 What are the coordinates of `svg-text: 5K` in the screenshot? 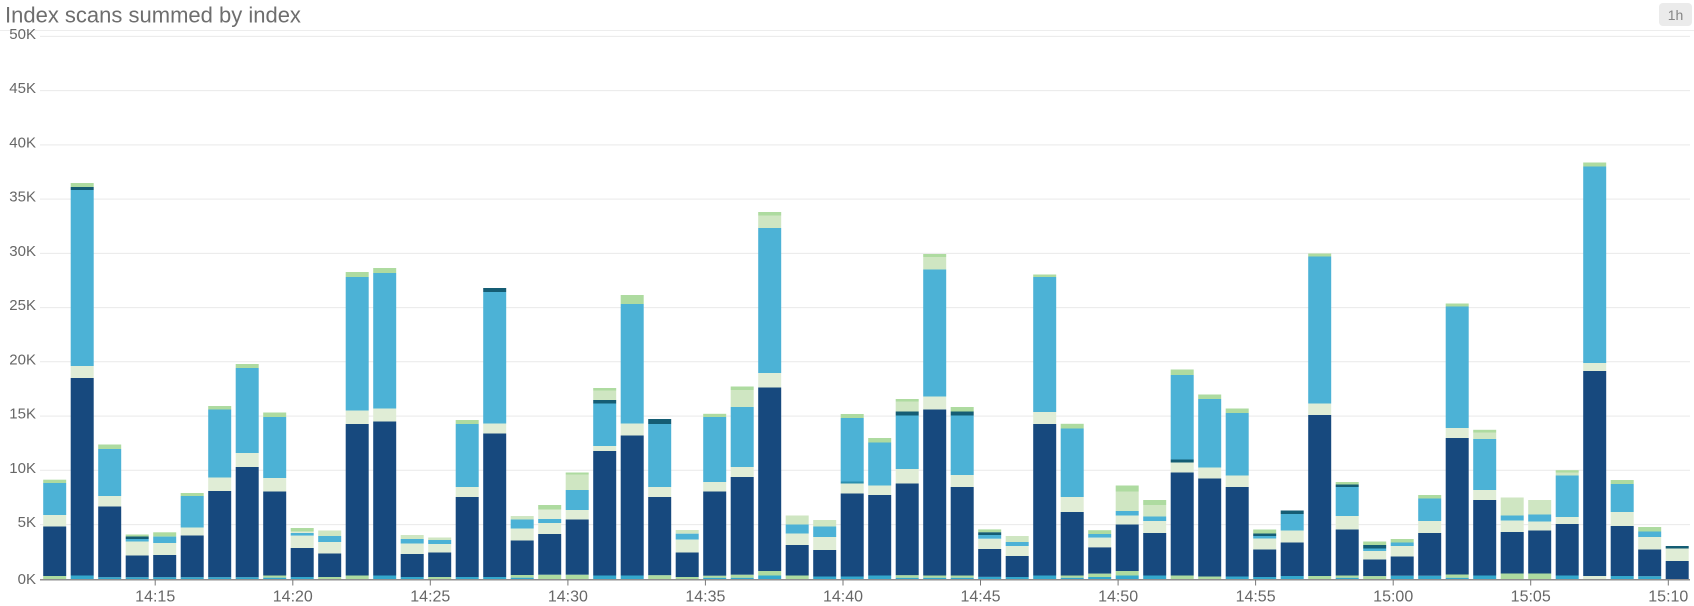 It's located at (27, 522).